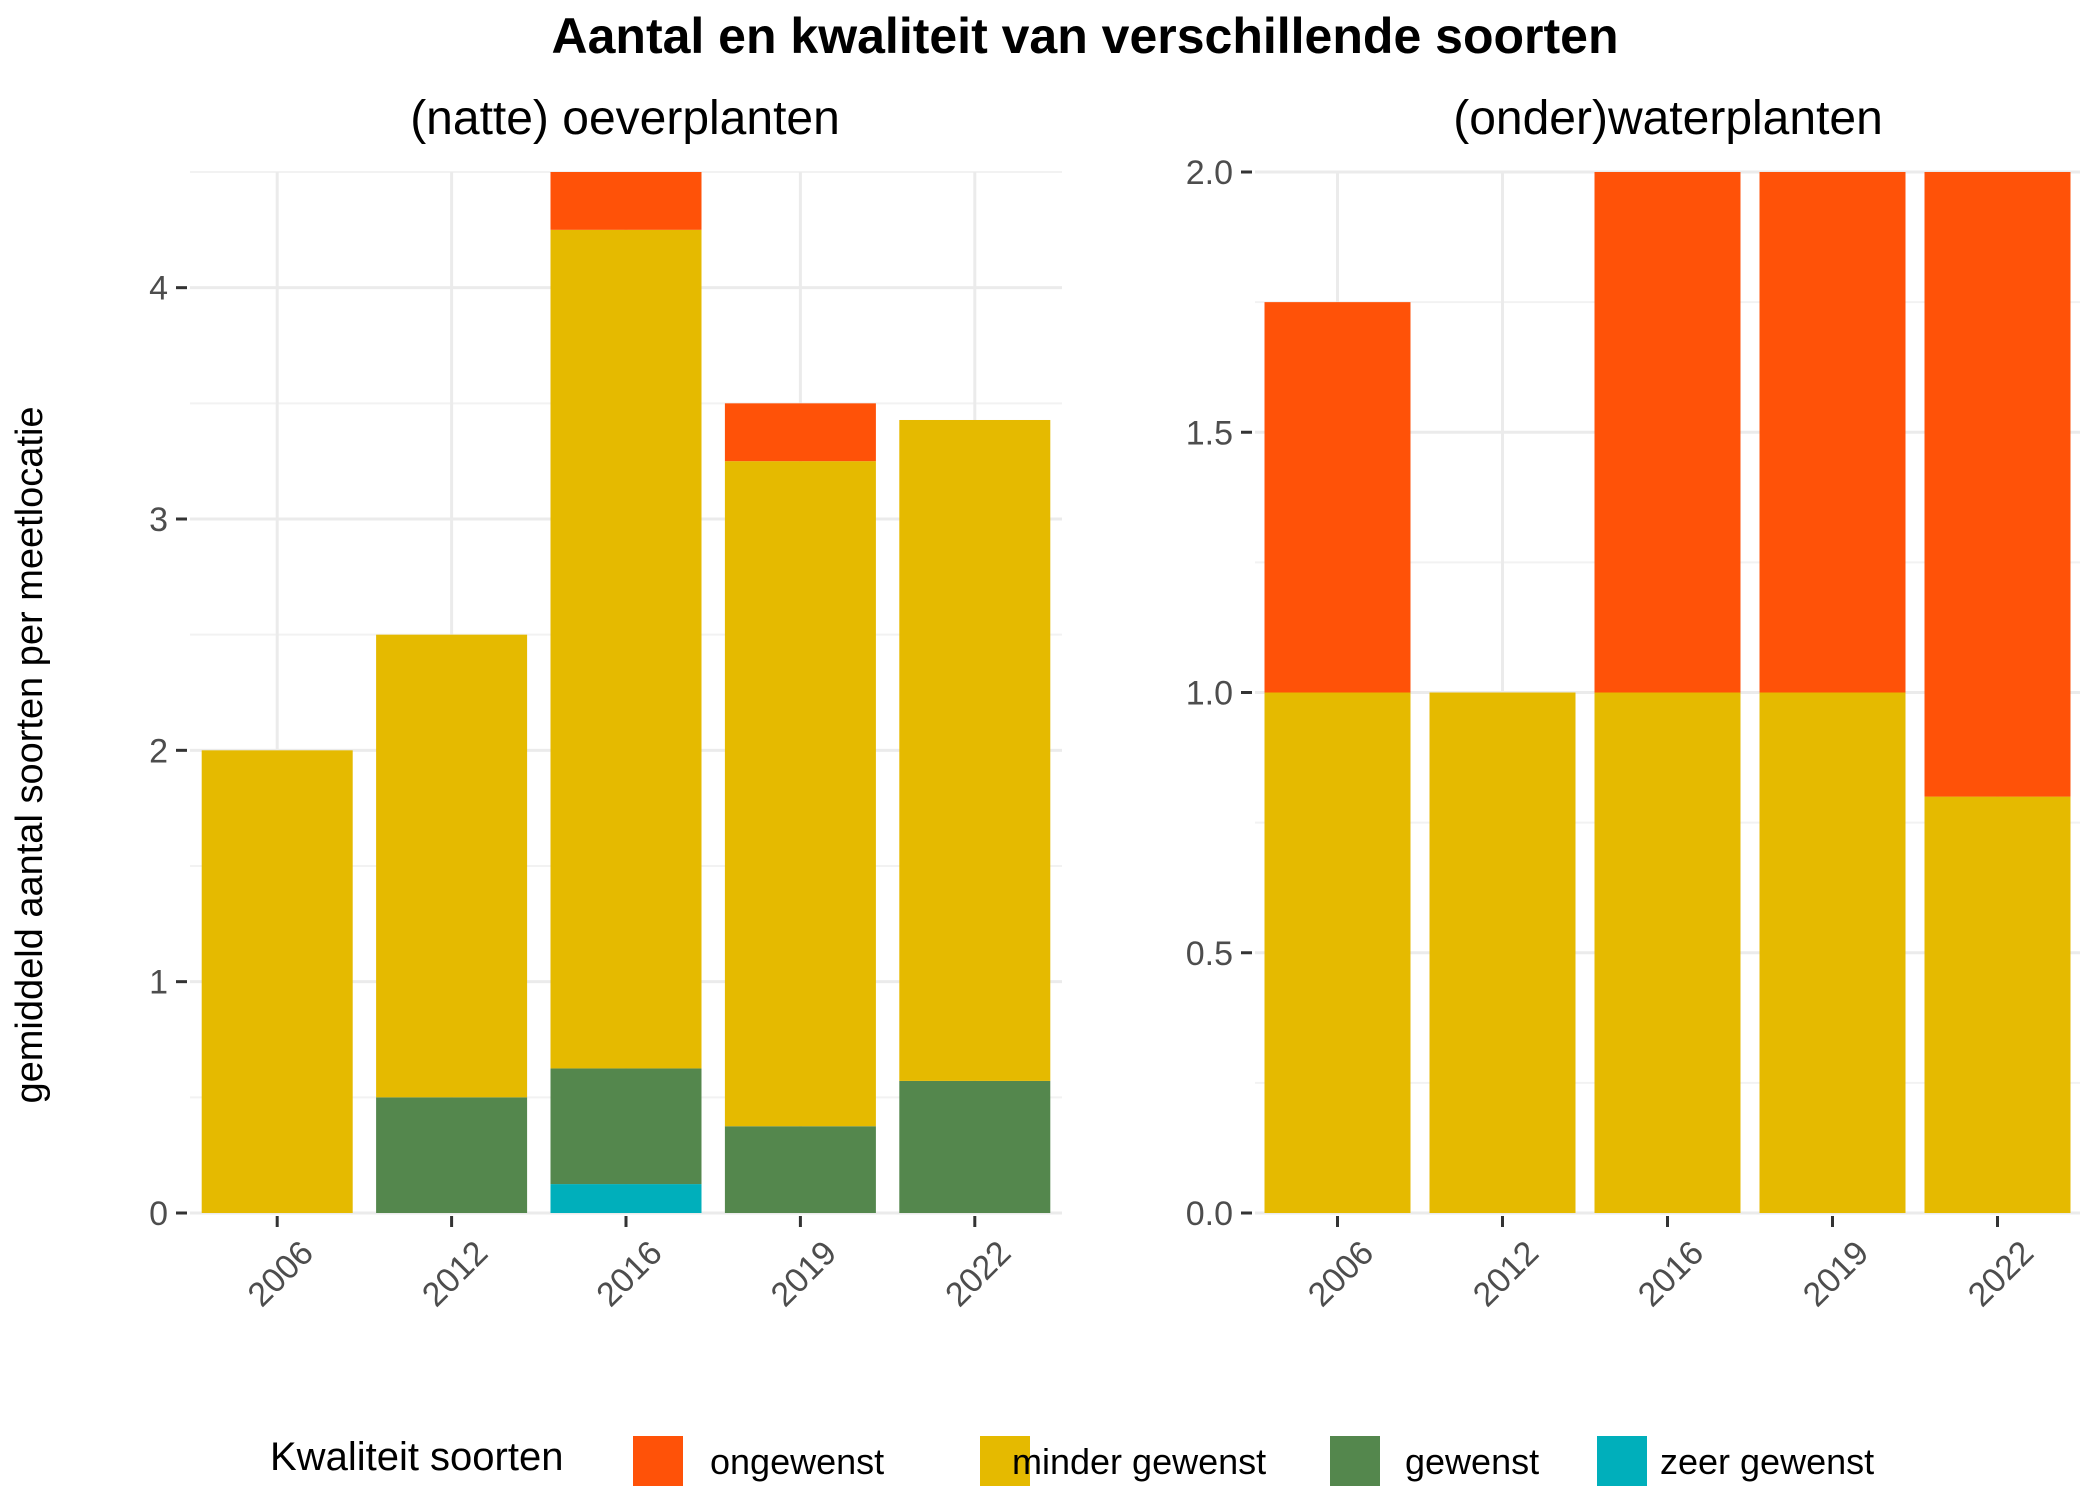 The image size is (2100, 1500). Describe the element at coordinates (1209, 1214) in the screenshot. I see `y-tick-label: 0.0` at that location.